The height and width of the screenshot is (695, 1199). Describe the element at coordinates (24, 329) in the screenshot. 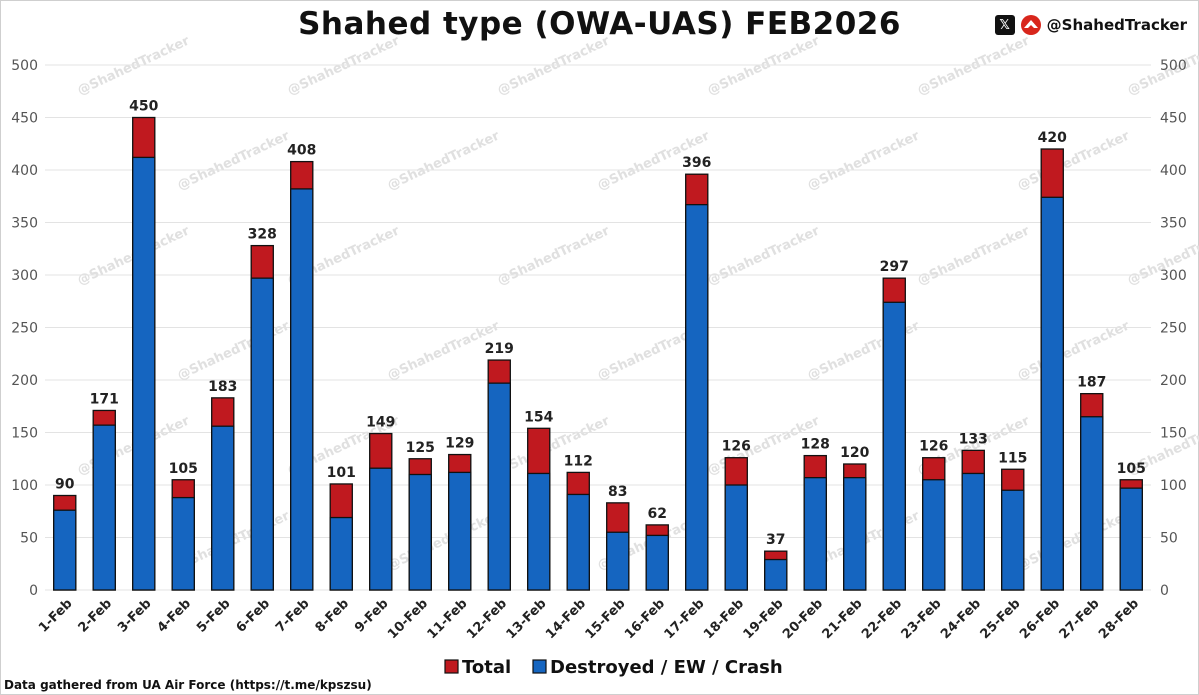

I see `y-tick-label-left: 250` at that location.